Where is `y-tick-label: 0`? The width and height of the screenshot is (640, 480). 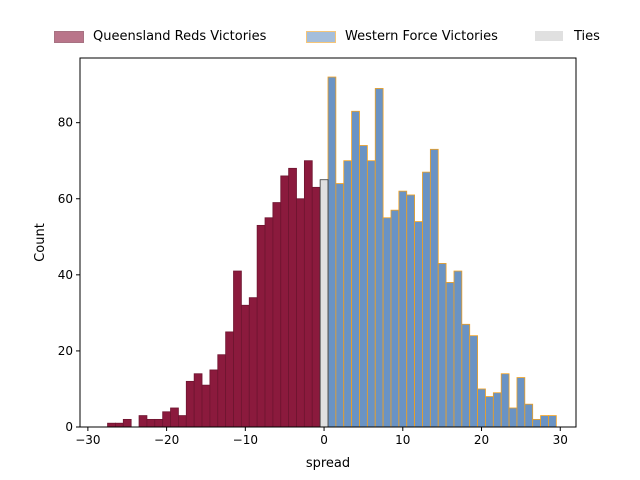
y-tick-label: 0 is located at coordinates (69, 427).